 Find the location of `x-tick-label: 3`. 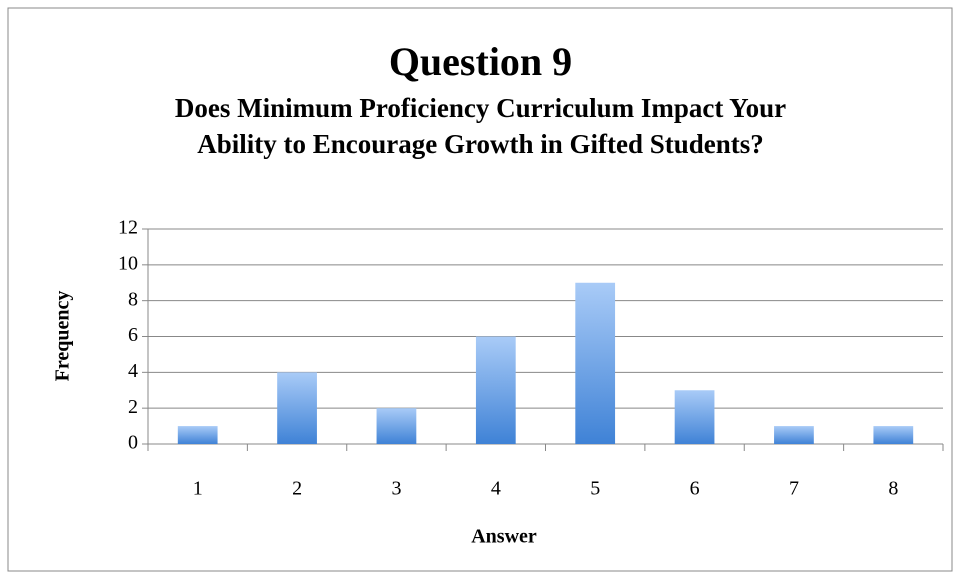

x-tick-label: 3 is located at coordinates (396, 489).